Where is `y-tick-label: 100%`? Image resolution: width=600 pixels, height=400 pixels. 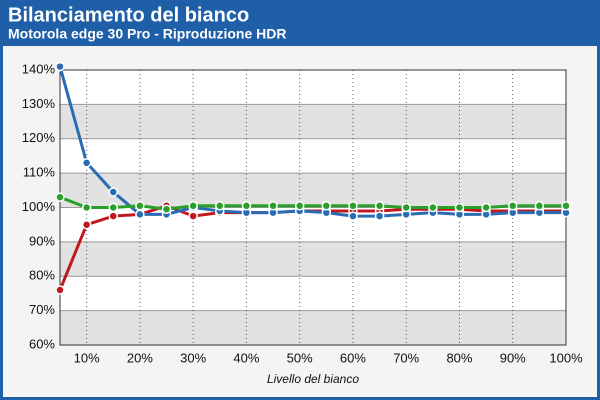
y-tick-label: 100% is located at coordinates (39, 206).